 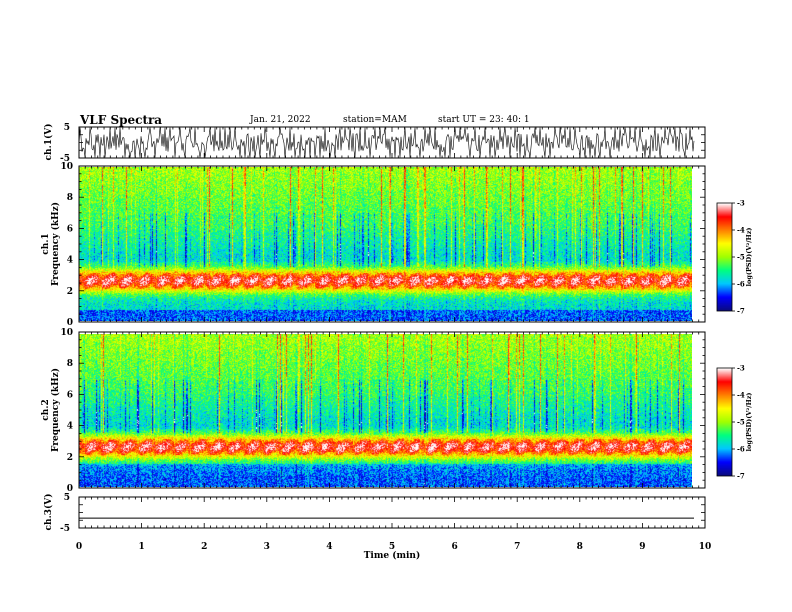 I want to click on ch2-spectrogram-ylabel-ch: ch.2, so click(x=46, y=409).